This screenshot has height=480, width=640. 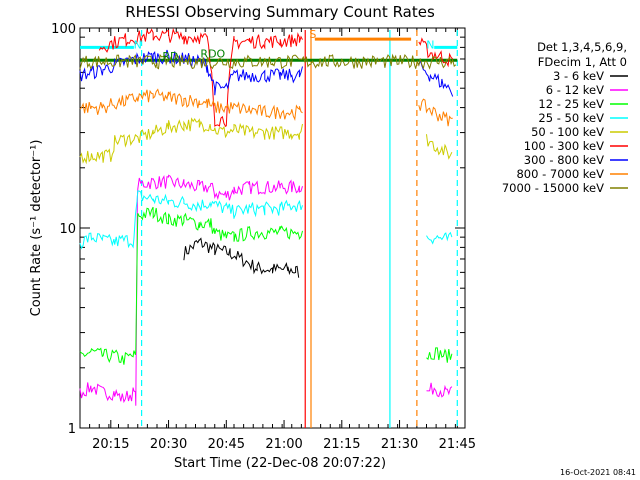 I want to click on y-tick-label: 1, so click(x=72, y=429).